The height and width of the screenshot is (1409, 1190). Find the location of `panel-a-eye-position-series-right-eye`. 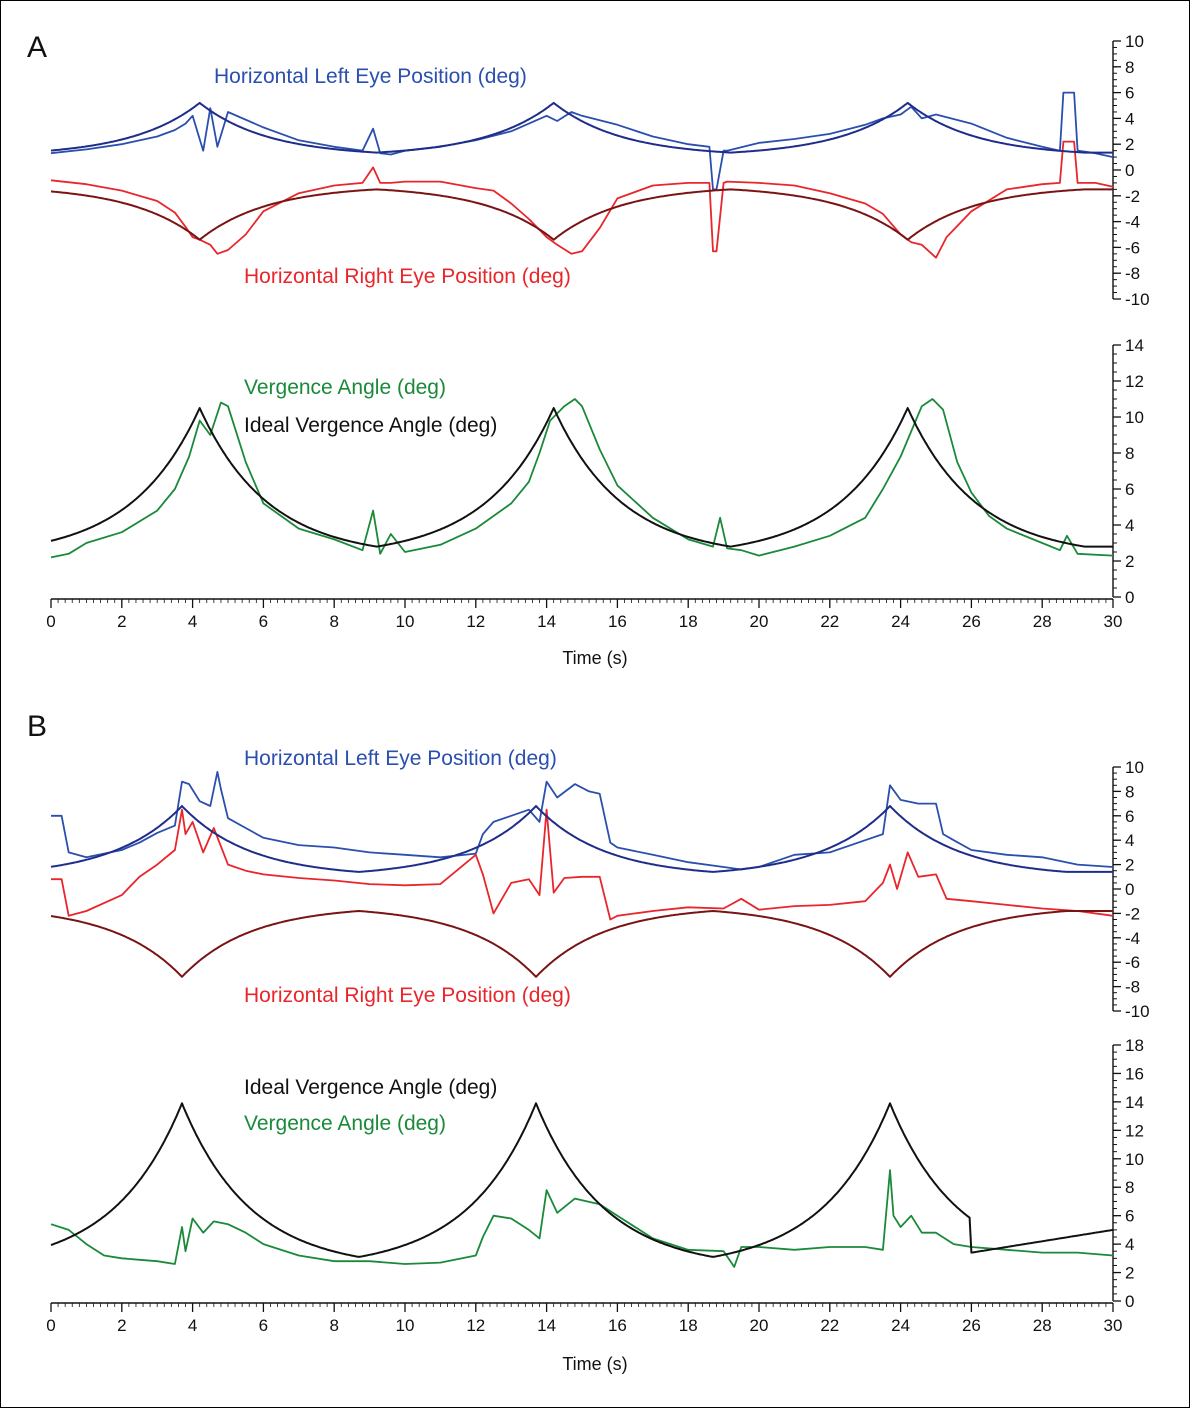

panel-a-eye-position-series-right-eye is located at coordinates (582, 199).